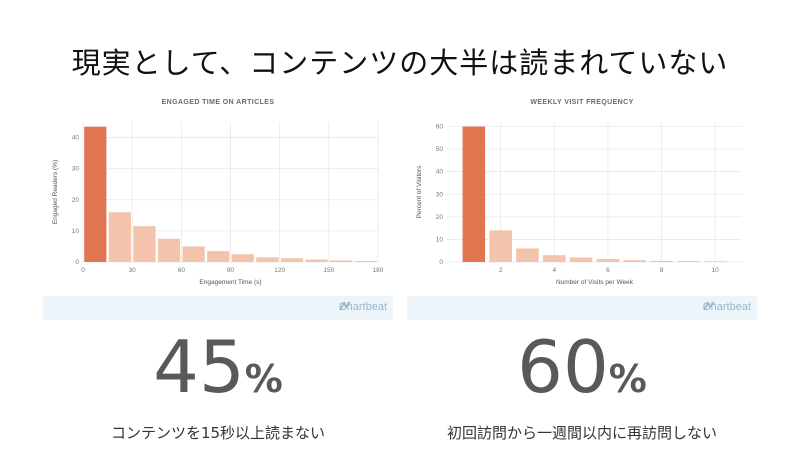 This screenshot has width=800, height=450. I want to click on y-tick-label: 60, so click(440, 127).